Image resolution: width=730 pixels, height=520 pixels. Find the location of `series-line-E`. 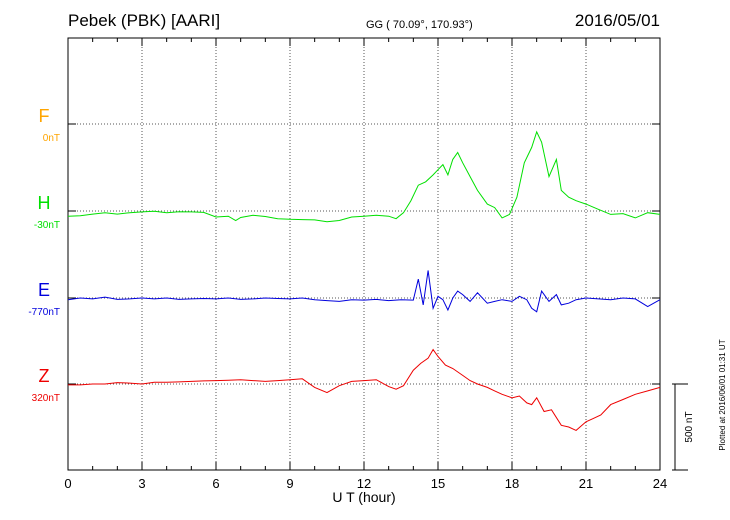

series-line-E is located at coordinates (364, 291).